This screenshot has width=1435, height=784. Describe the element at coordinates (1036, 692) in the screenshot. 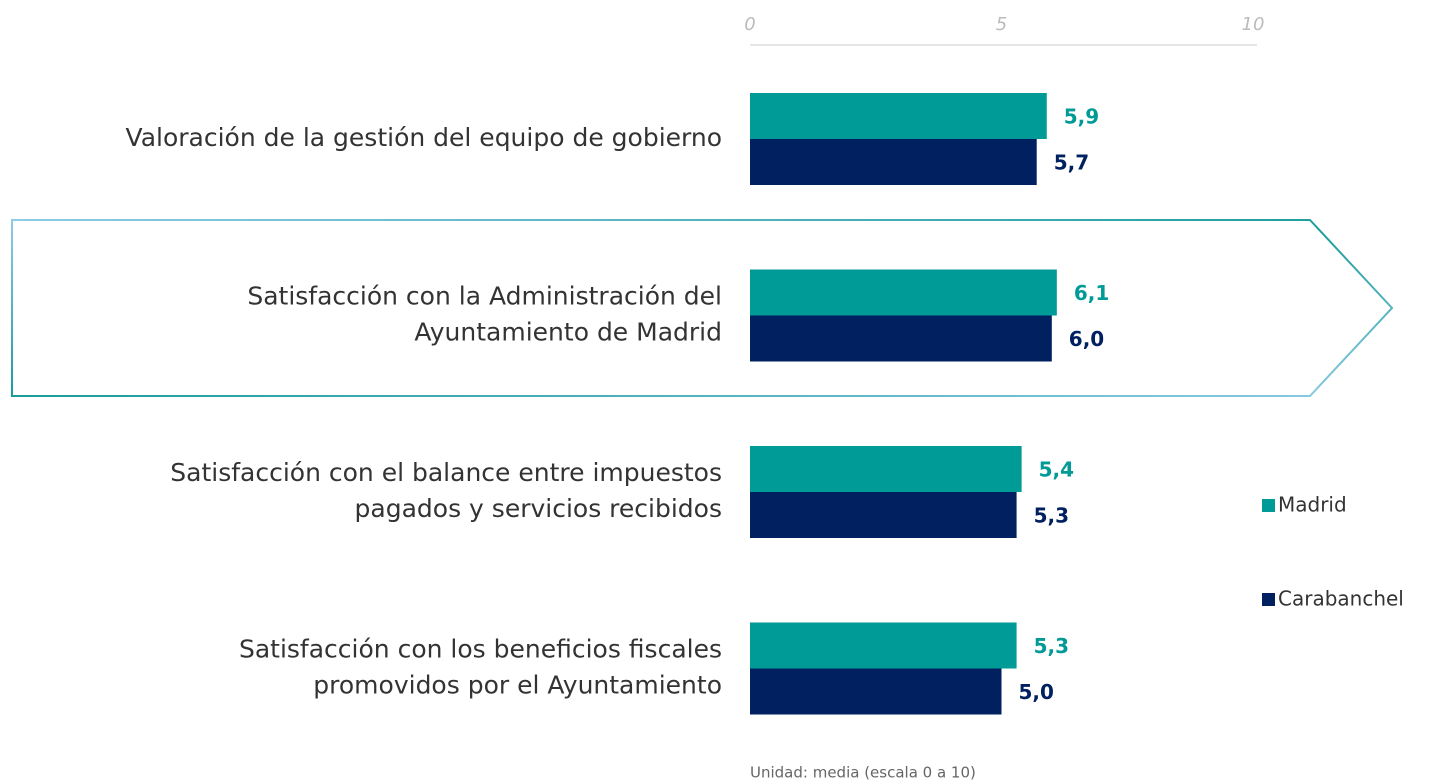

I see `value-label: 5,0` at that location.